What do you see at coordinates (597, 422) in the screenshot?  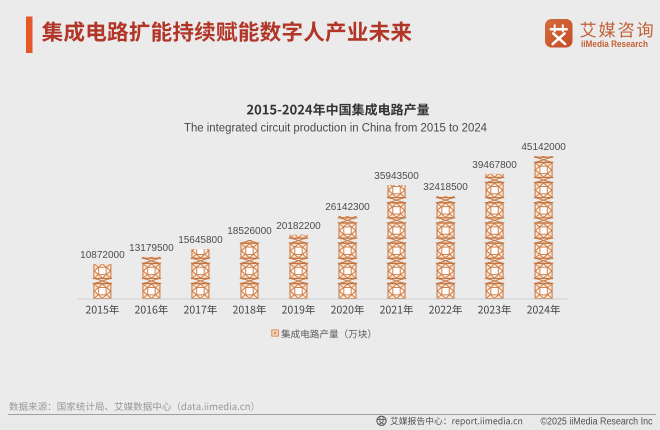 I see `svg-text: ©2025 iiMedia Research Inc` at bounding box center [597, 422].